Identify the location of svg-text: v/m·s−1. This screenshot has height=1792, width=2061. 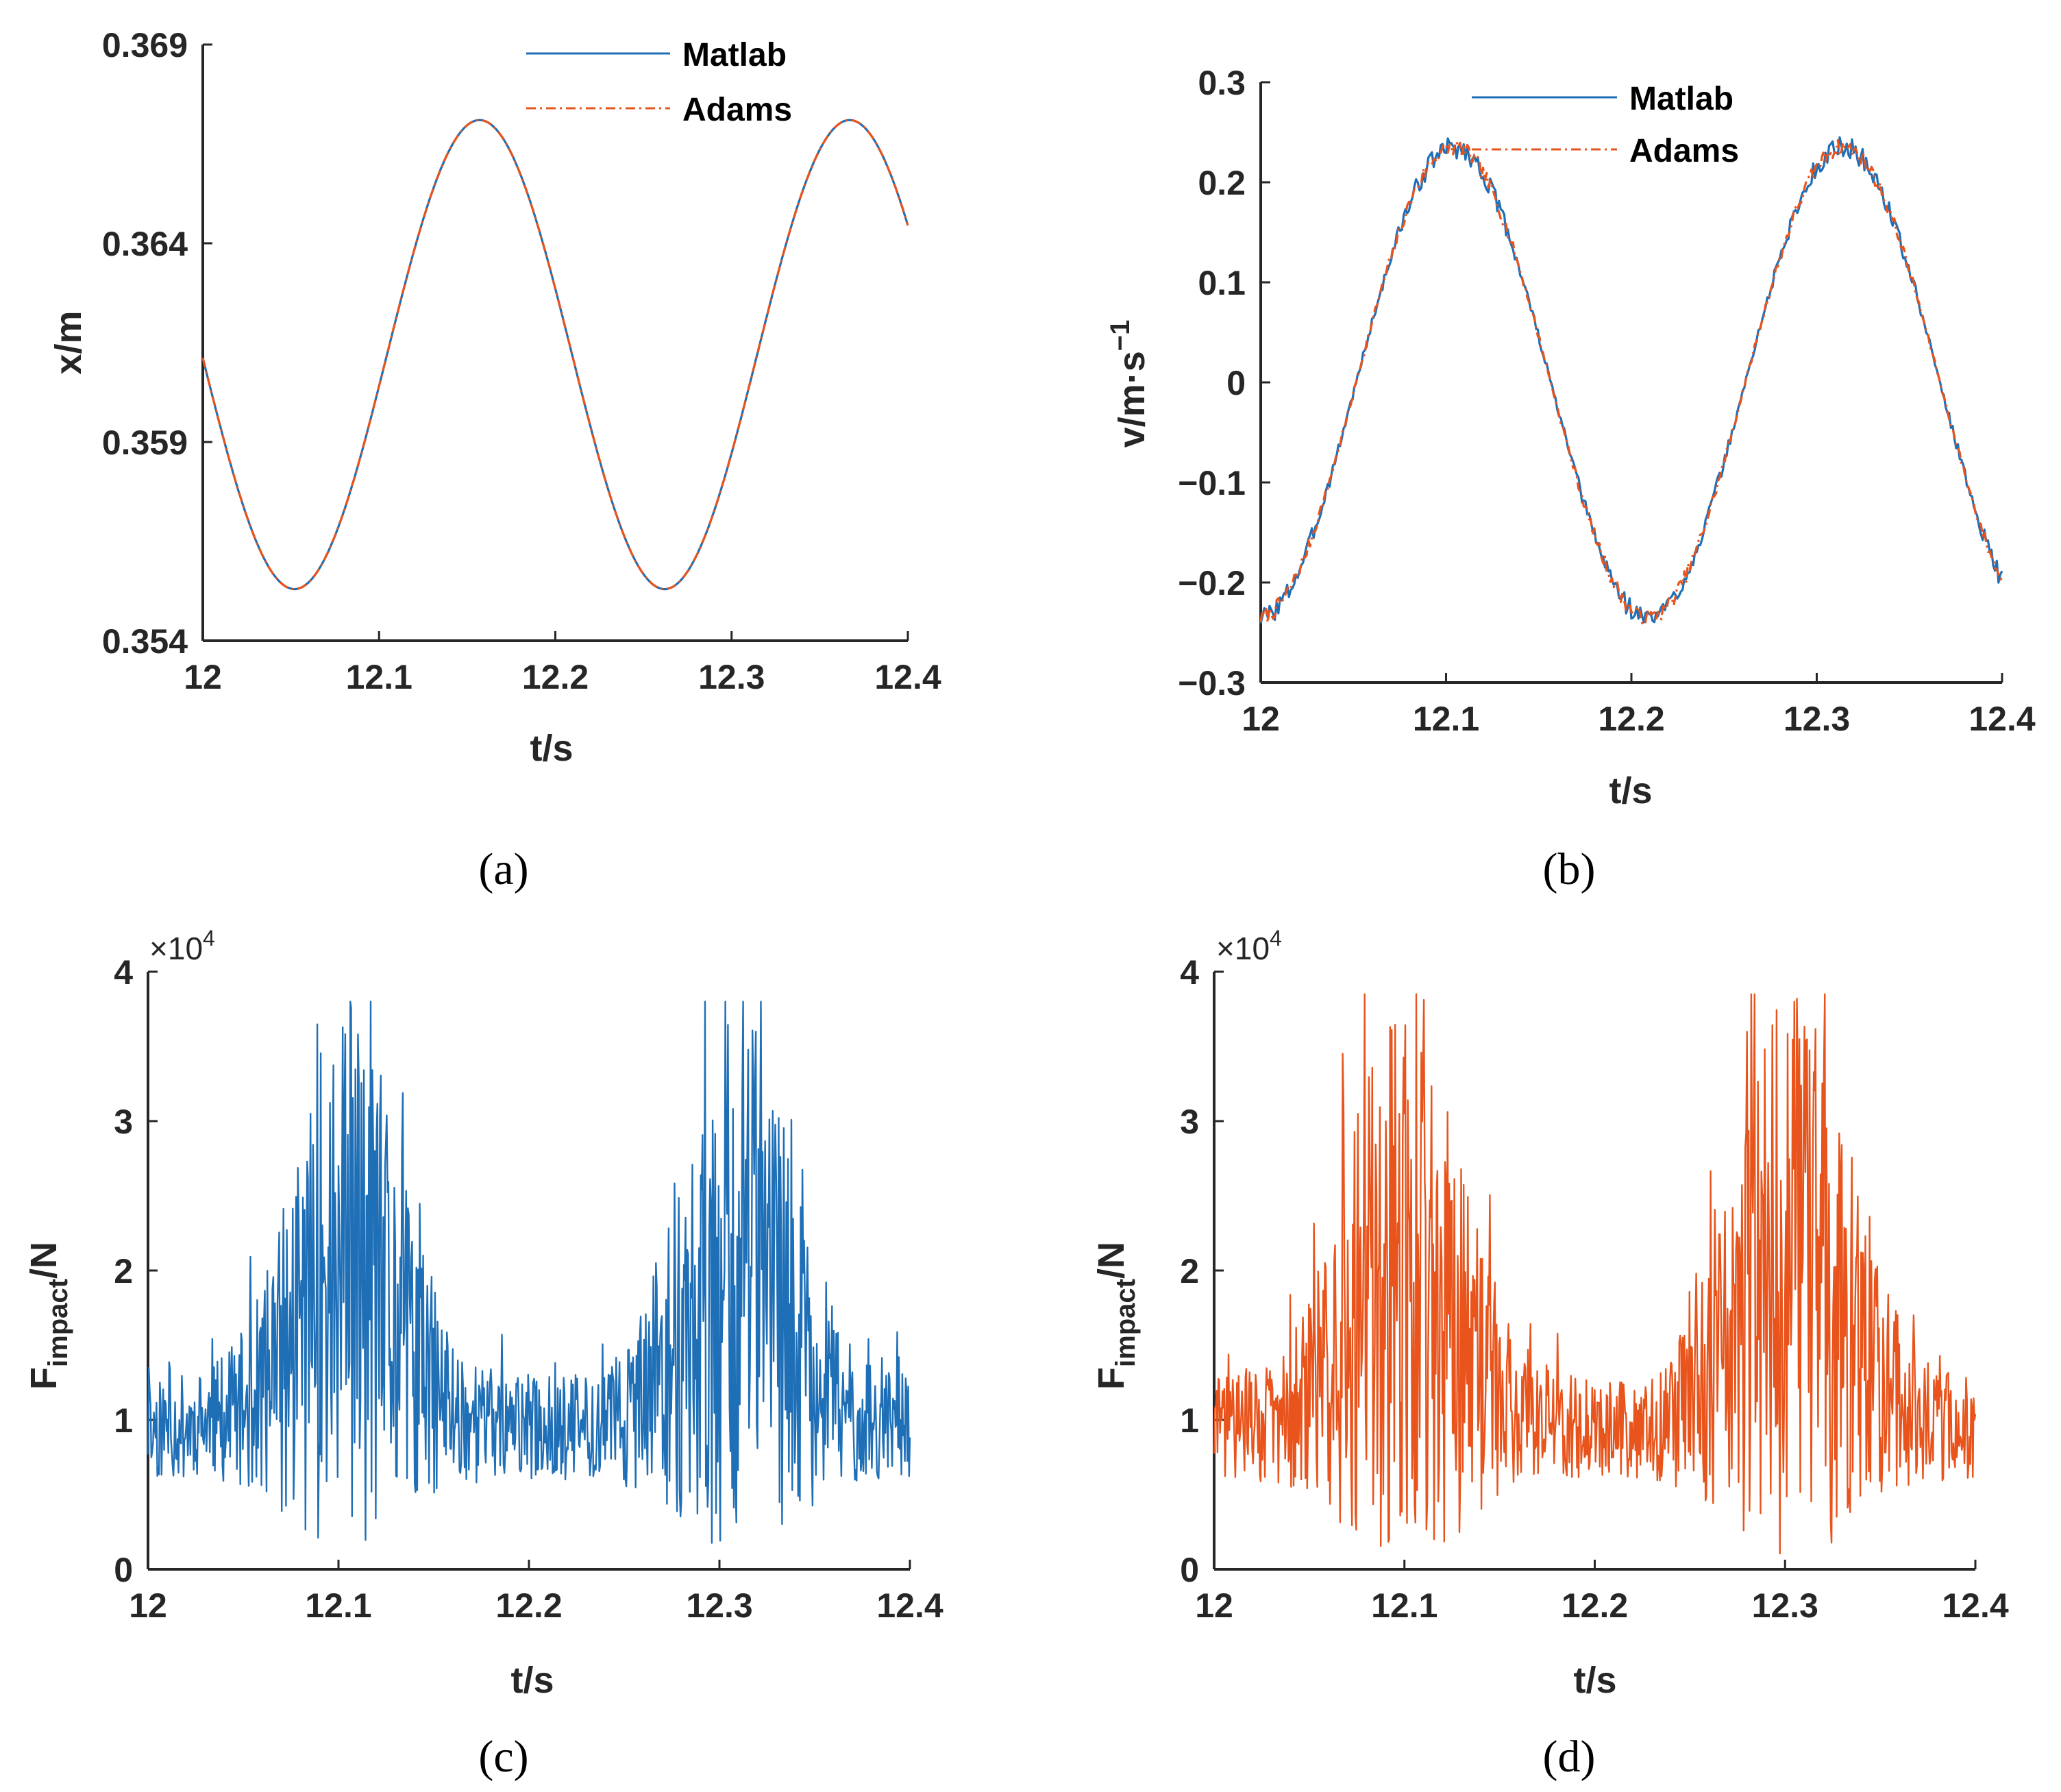
(1128, 384).